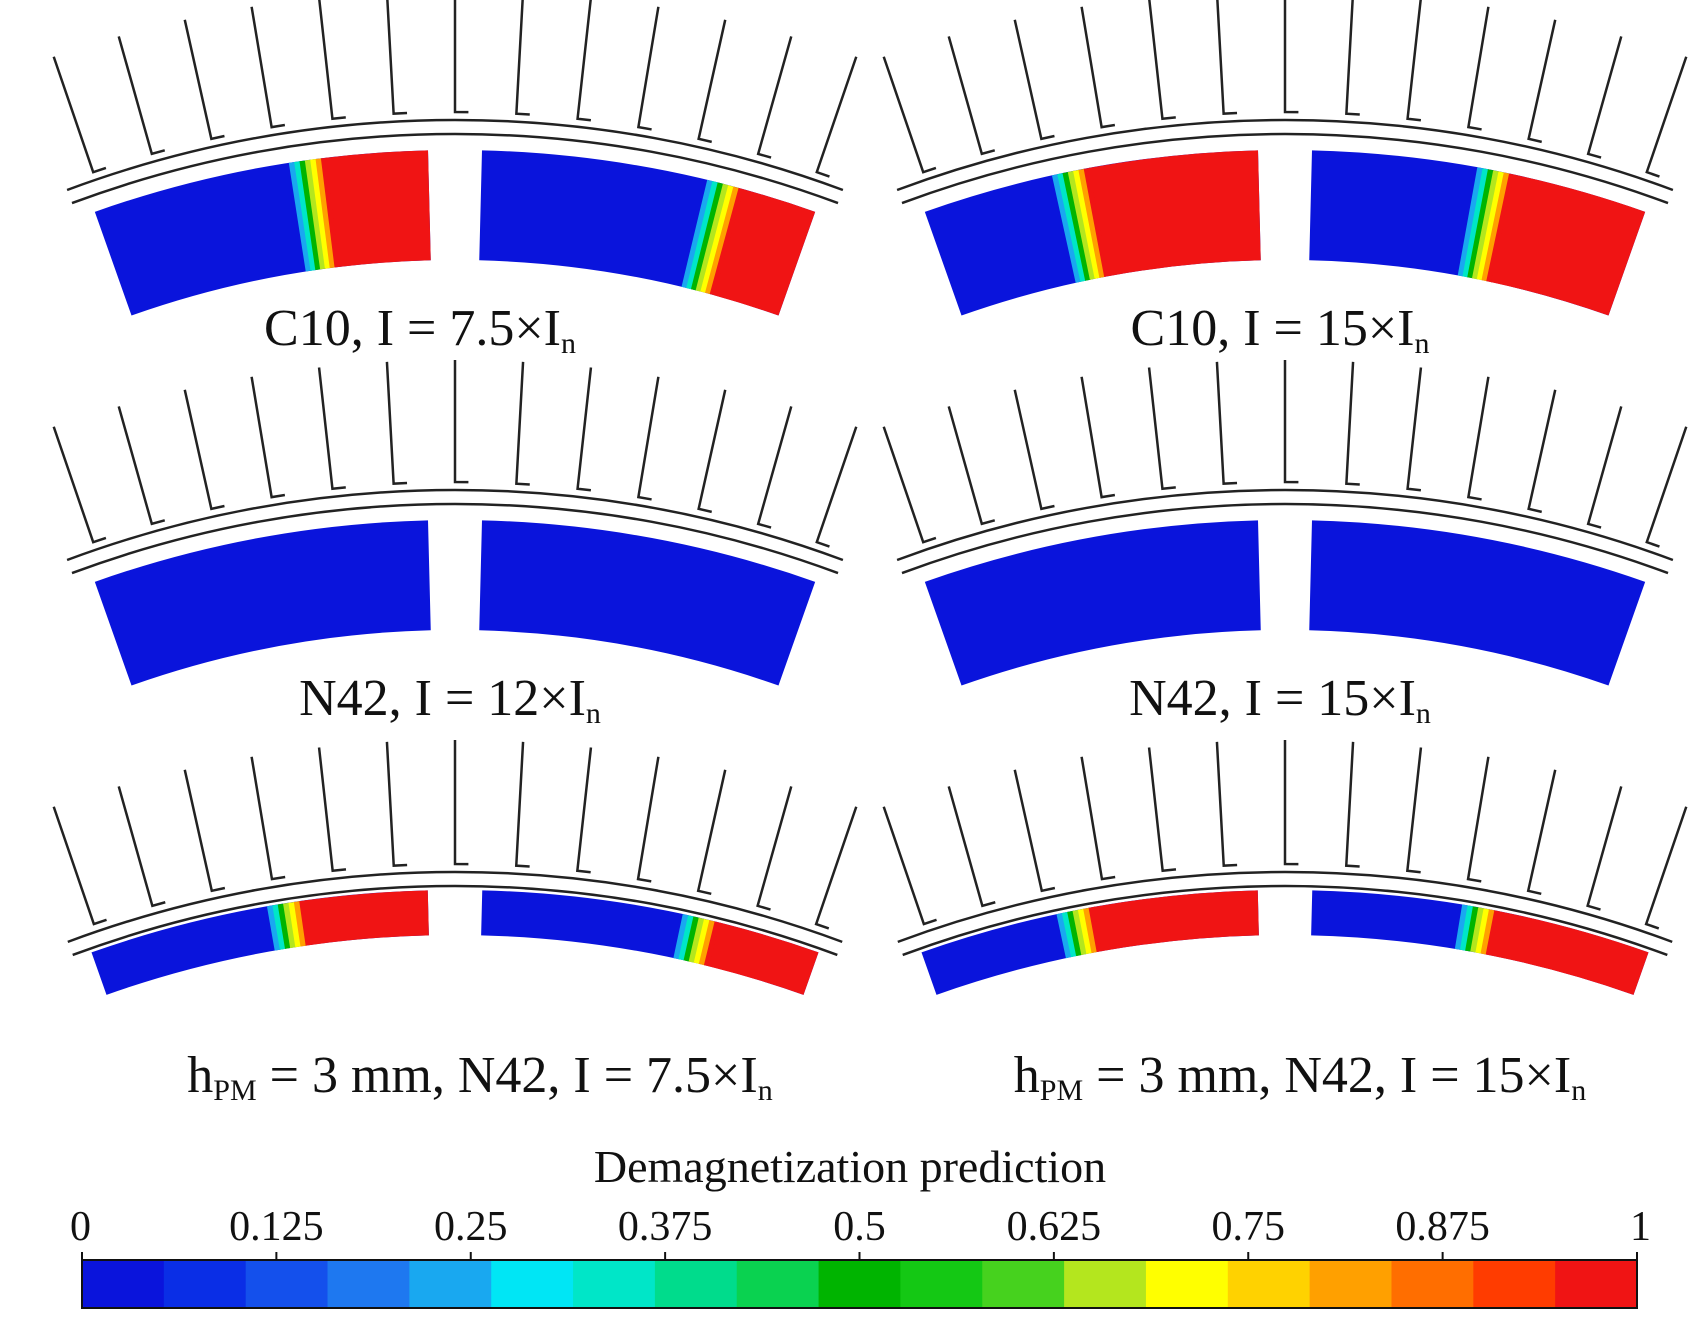  Describe the element at coordinates (859, 1284) in the screenshot. I see `colorbar-frame` at that location.